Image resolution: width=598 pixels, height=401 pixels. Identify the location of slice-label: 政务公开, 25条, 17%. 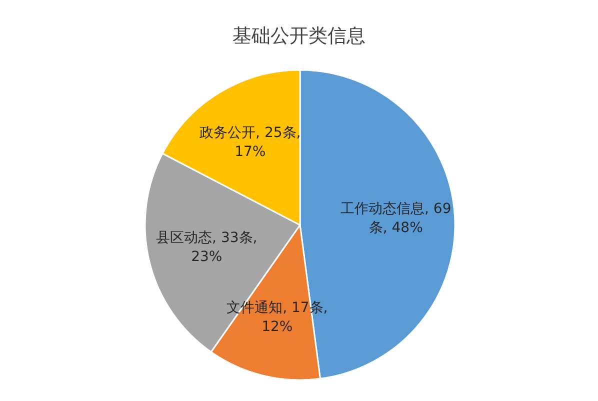
(250, 143).